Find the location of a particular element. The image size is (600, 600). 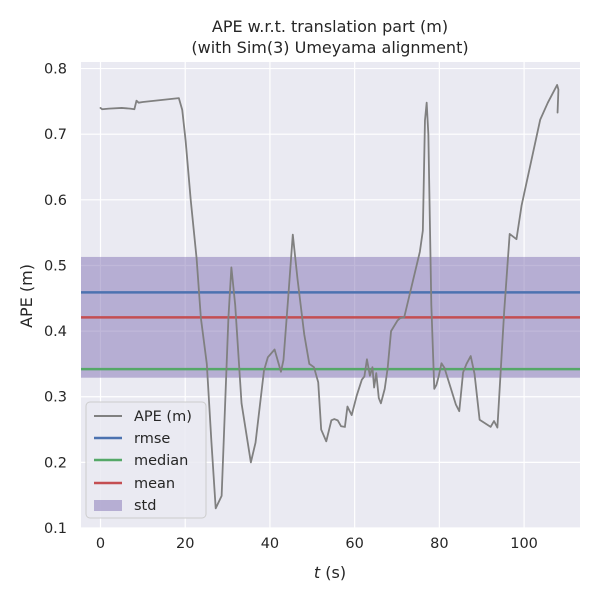

y-tick-label: 0.5 is located at coordinates (55, 266).